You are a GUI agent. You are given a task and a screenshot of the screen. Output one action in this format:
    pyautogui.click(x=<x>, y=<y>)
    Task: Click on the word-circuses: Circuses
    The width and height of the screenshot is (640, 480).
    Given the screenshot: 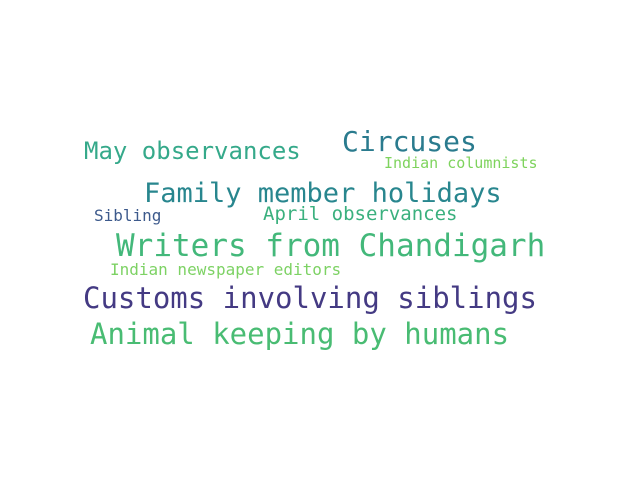 What is the action you would take?
    pyautogui.click(x=409, y=141)
    